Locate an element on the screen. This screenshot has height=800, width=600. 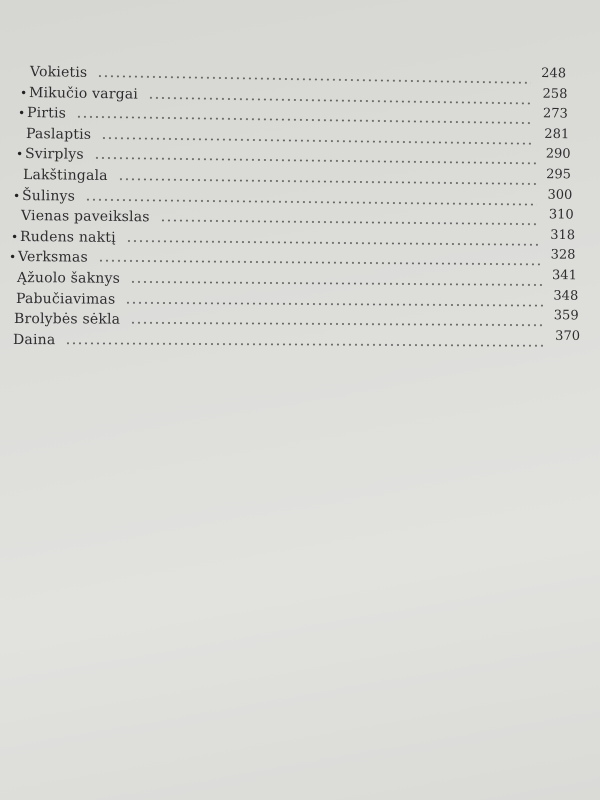
entry-title: Lakštingala is located at coordinates (66, 175).